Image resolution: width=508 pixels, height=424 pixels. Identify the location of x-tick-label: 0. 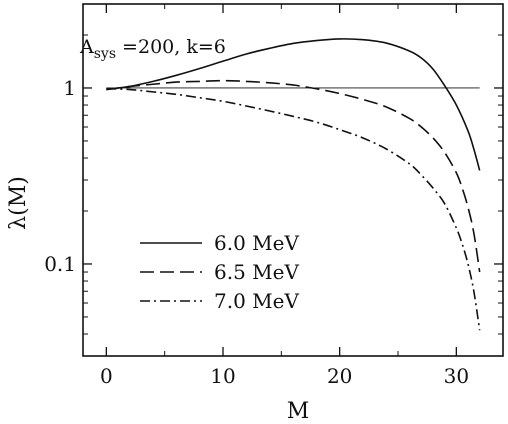
(106, 376).